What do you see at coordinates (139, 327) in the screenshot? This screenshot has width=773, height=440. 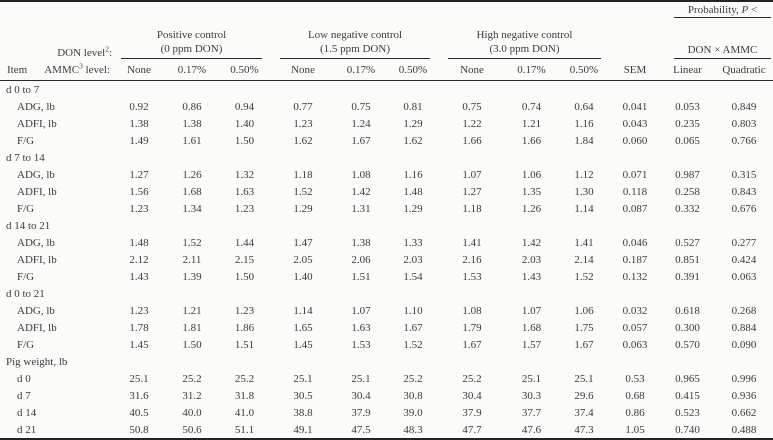 I see `value-cell: 1.78` at bounding box center [139, 327].